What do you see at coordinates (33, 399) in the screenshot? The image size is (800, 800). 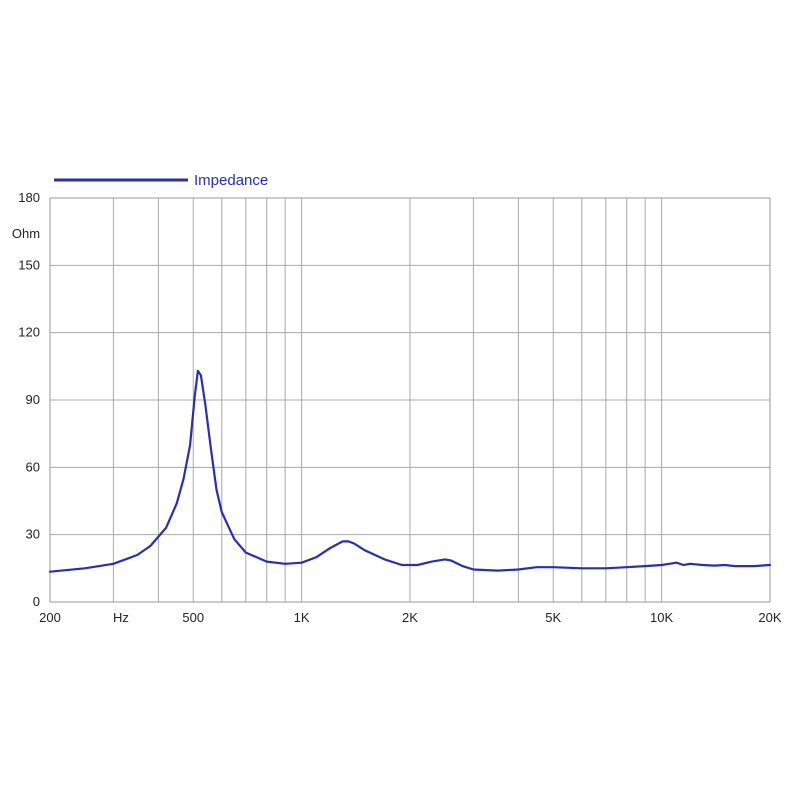 I see `y-tick-label: 90` at bounding box center [33, 399].